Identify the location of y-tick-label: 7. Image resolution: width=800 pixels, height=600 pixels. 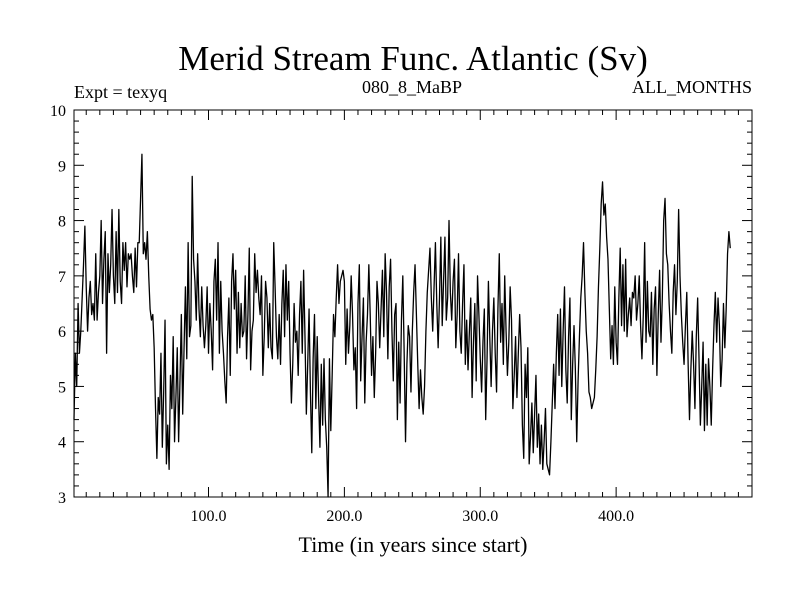
(62, 277).